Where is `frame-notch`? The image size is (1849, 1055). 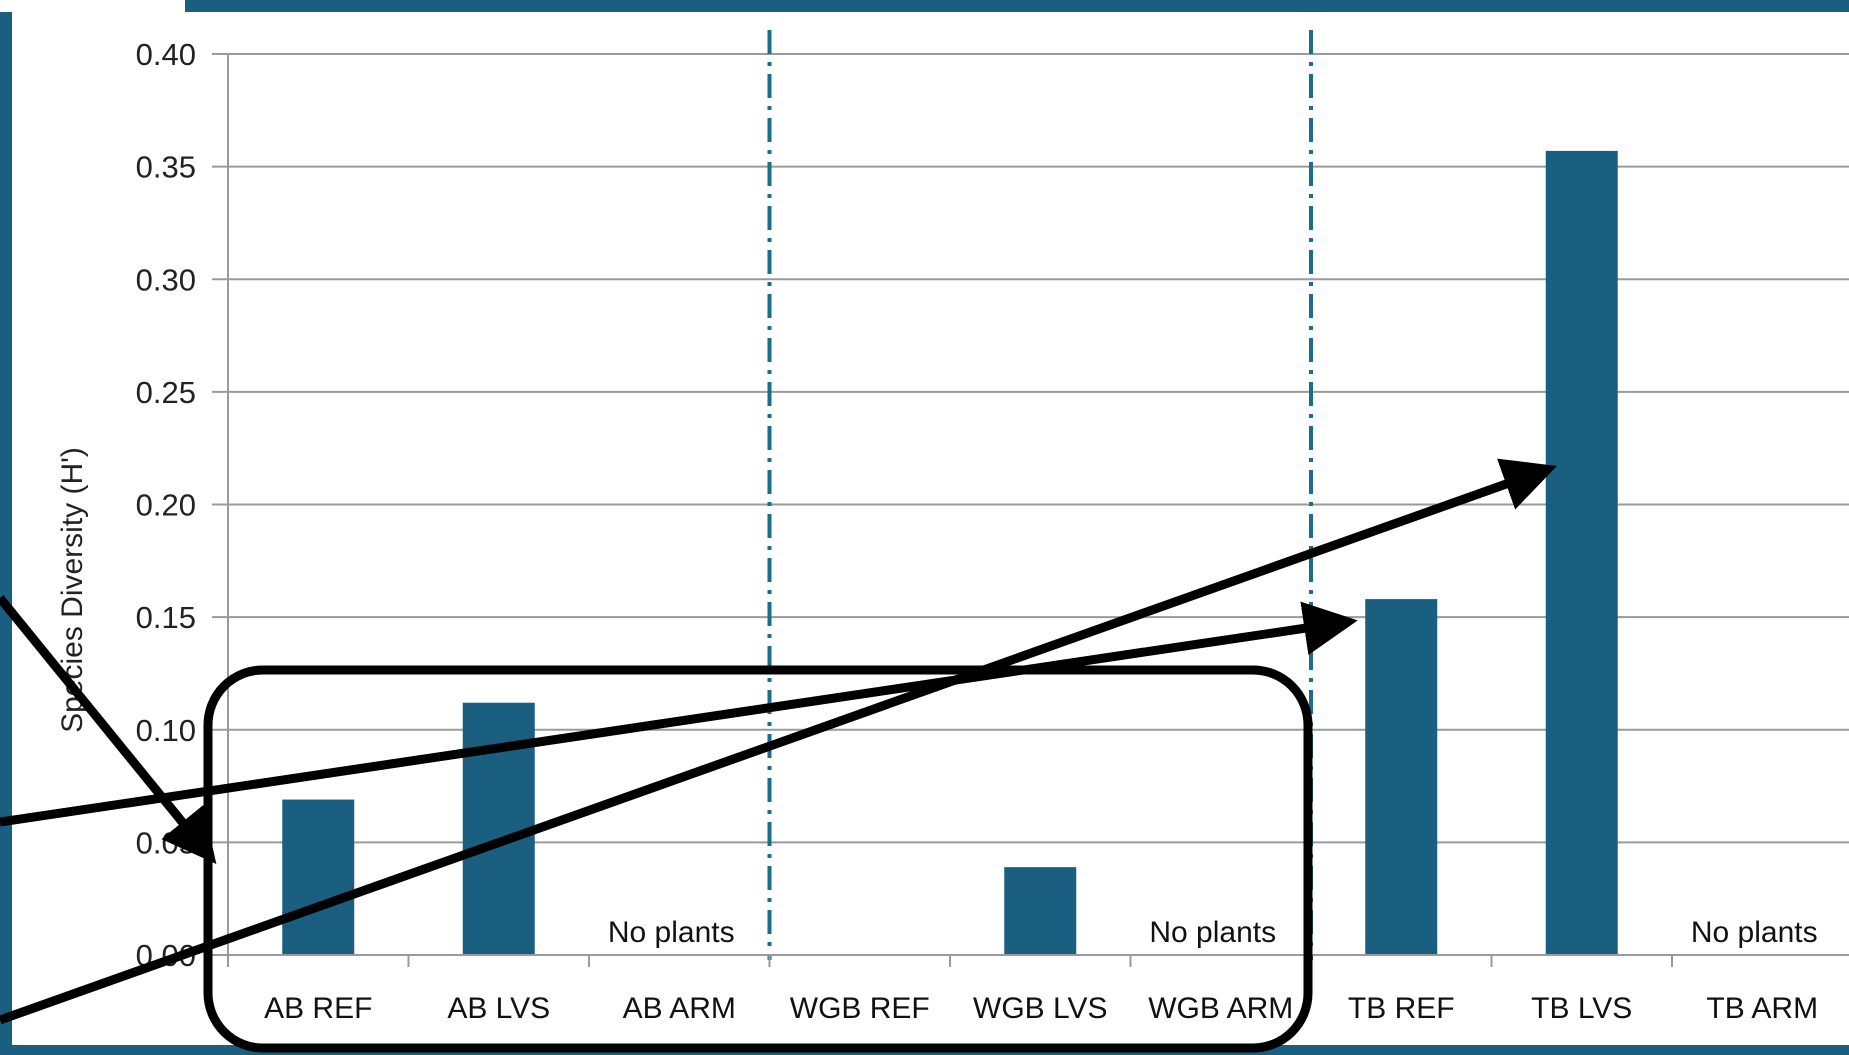 frame-notch is located at coordinates (92, 6).